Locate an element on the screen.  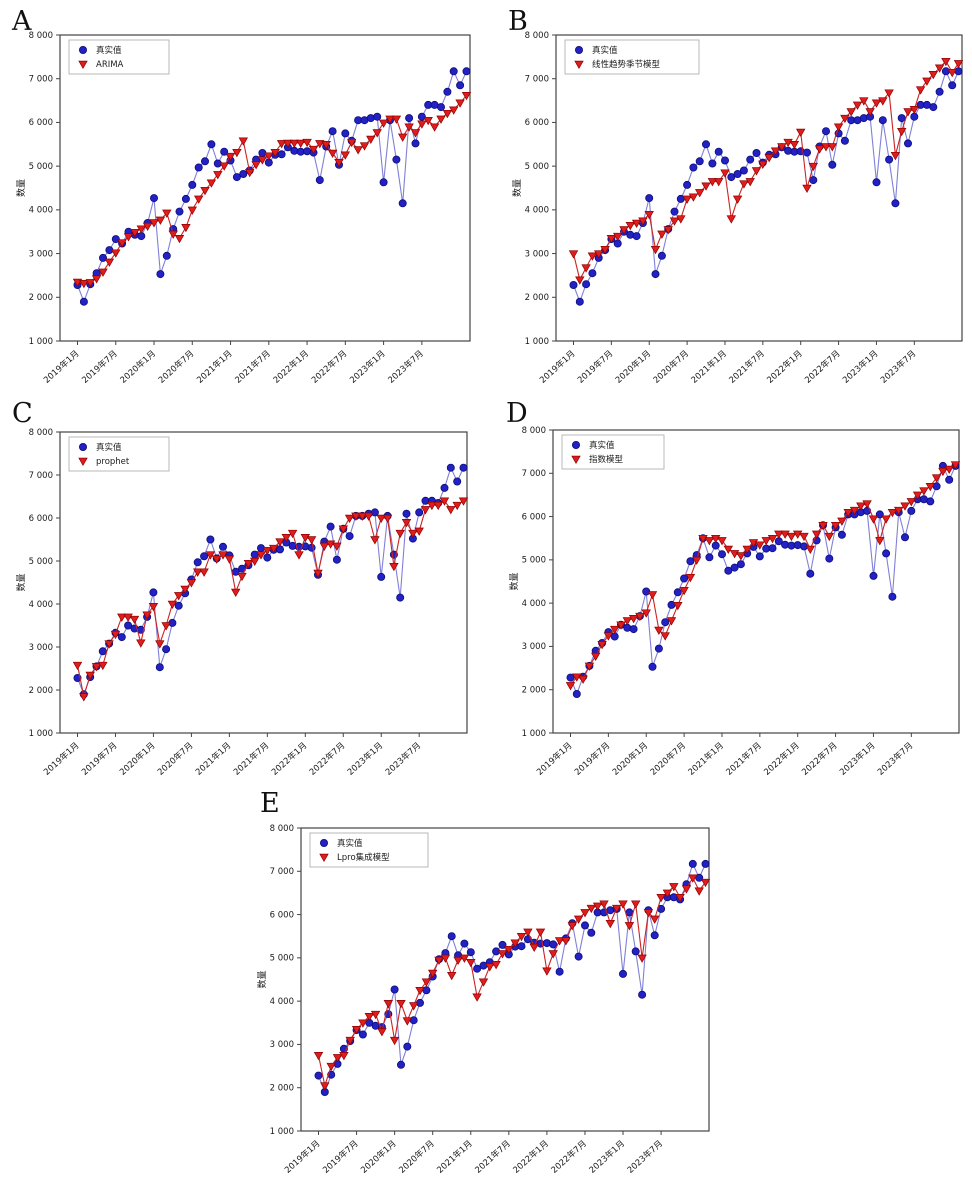
x-tick-label: 2022年1月 is located at coordinates (289, 759).